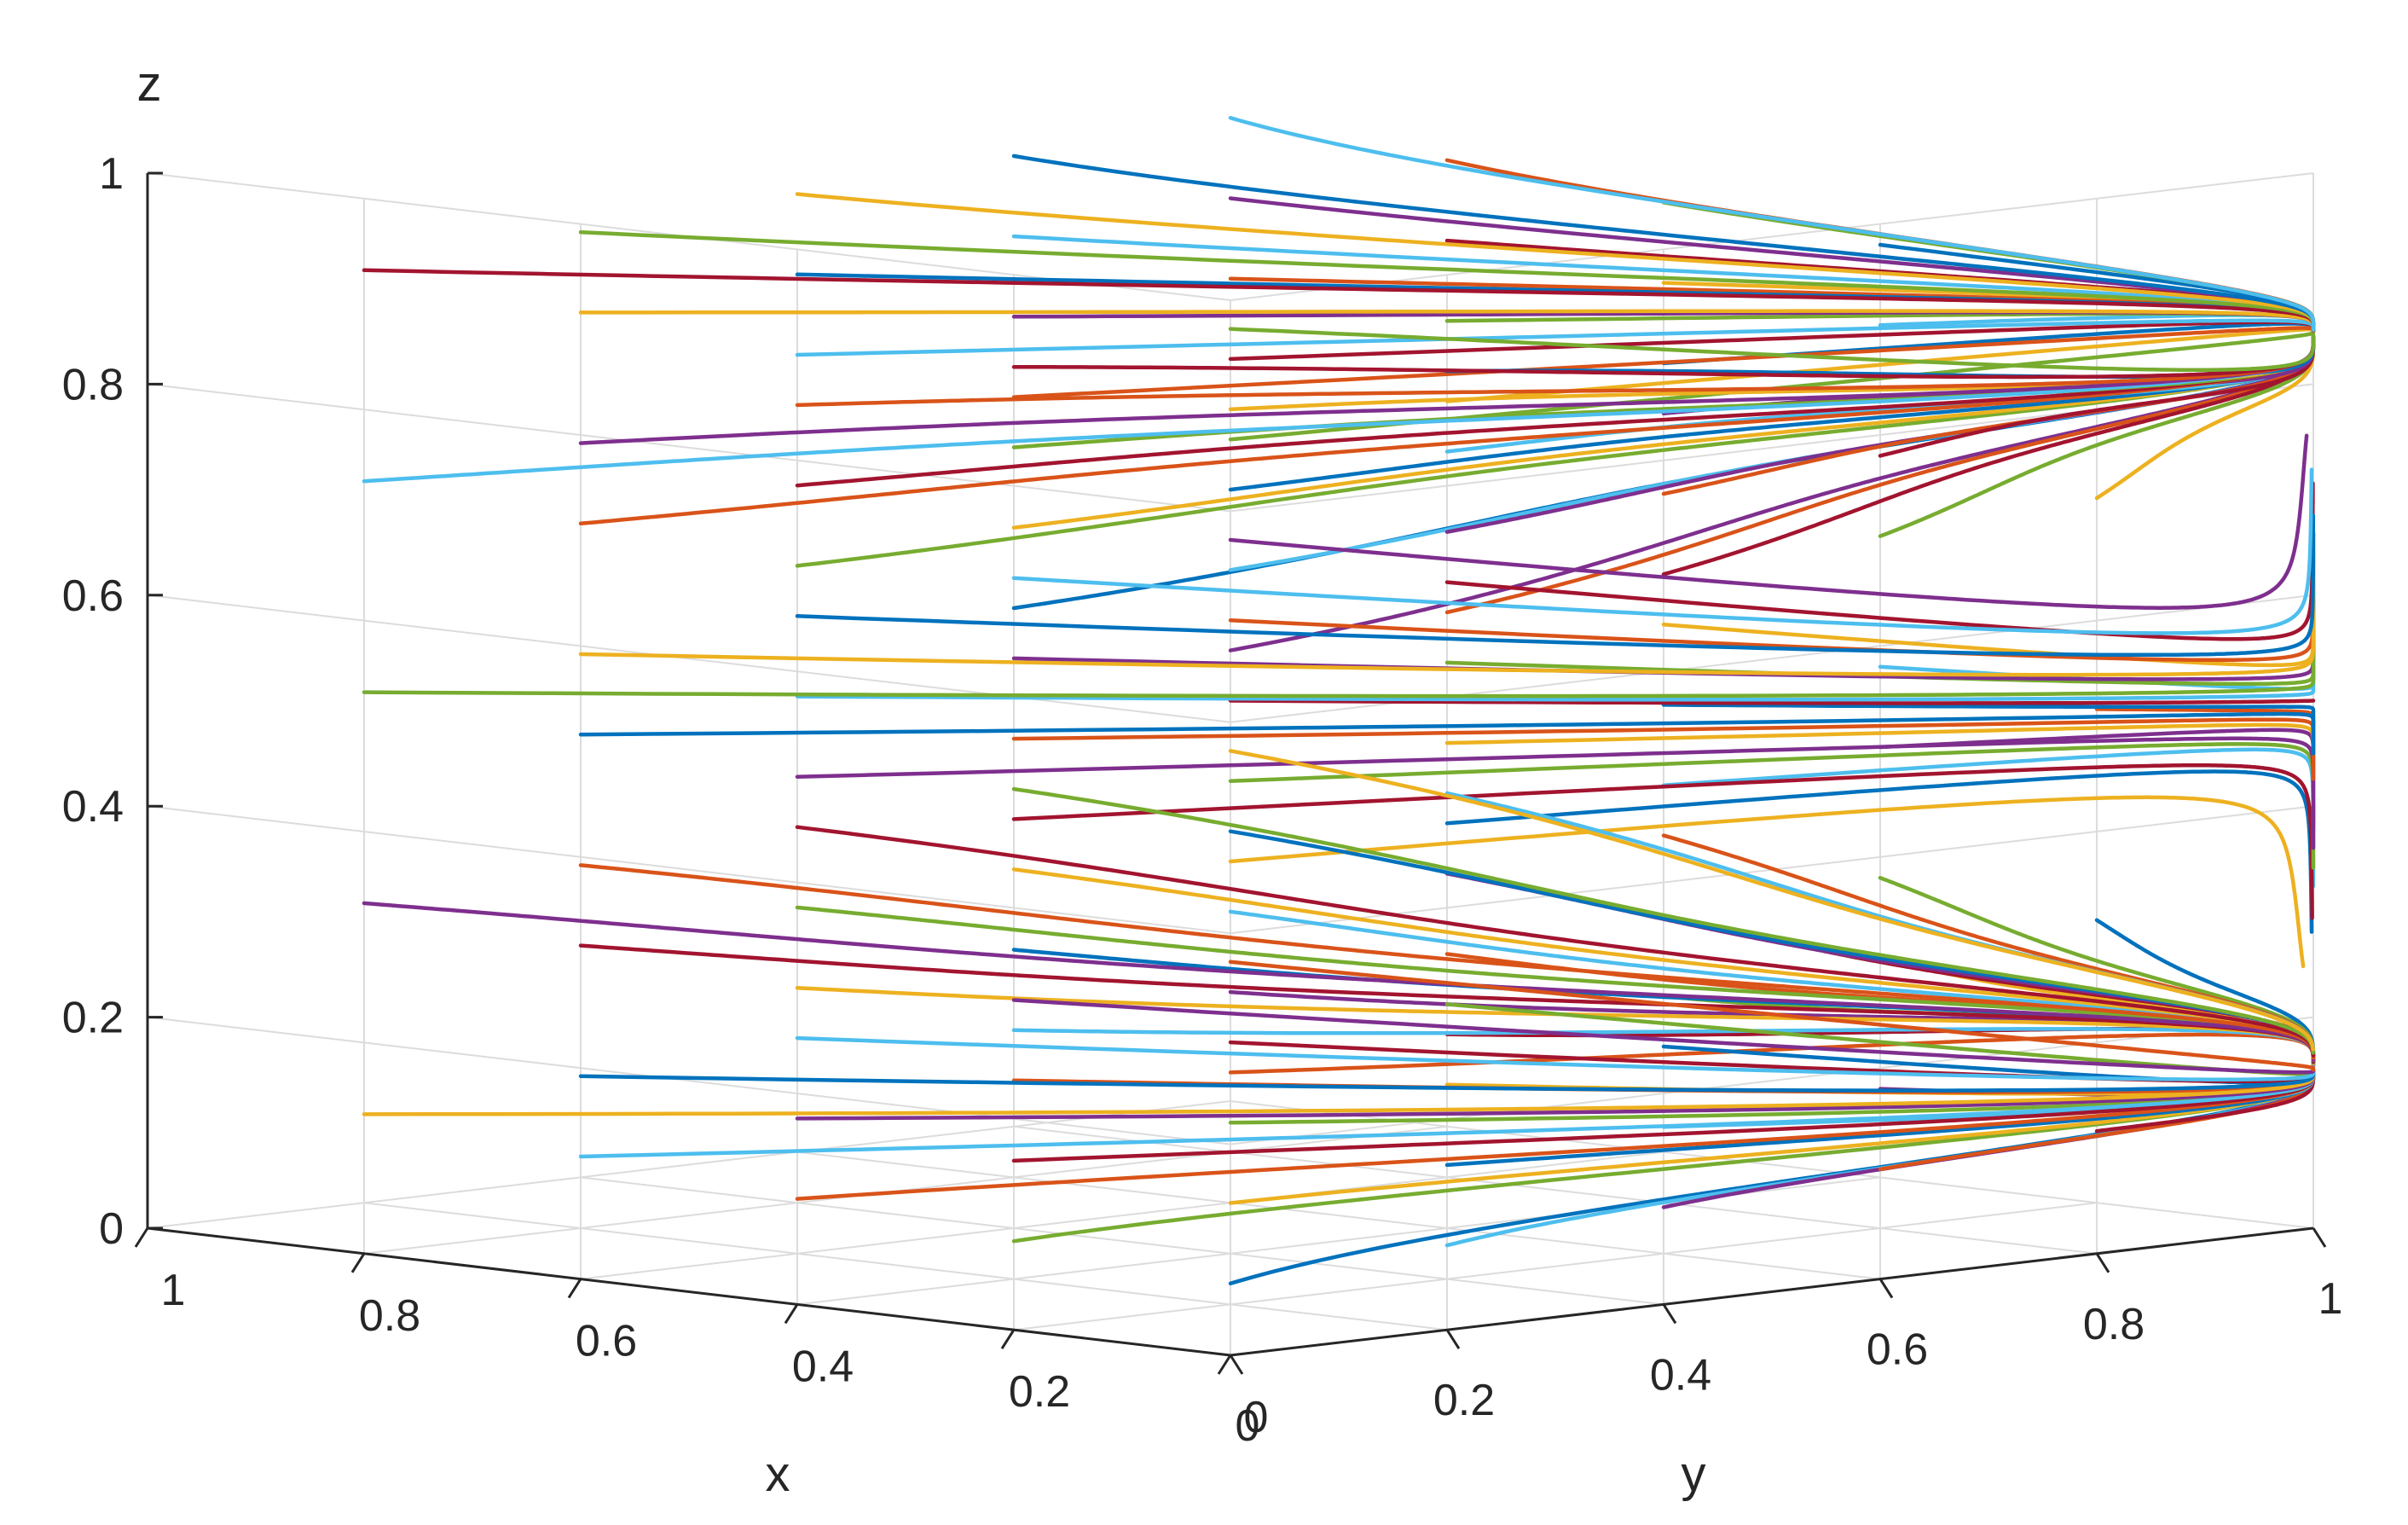 This screenshot has width=2408, height=1525. Describe the element at coordinates (606, 1341) in the screenshot. I see `x-tick-label-3: 0.6` at that location.